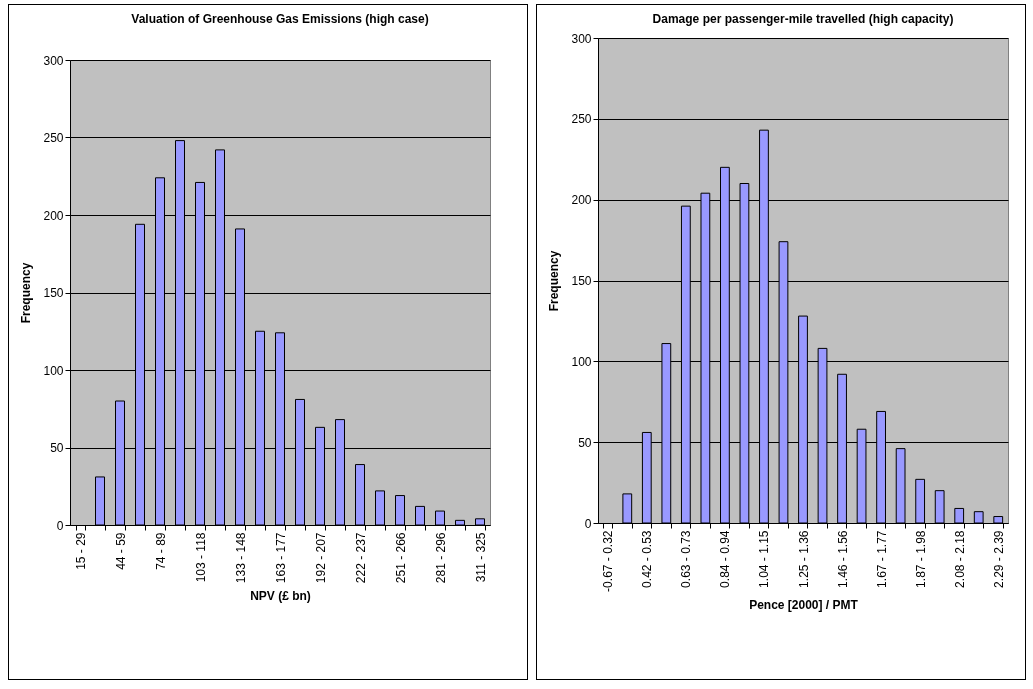 The image size is (1033, 689). What do you see at coordinates (320, 558) in the screenshot?
I see `x-tick-label: 192 - 207` at bounding box center [320, 558].